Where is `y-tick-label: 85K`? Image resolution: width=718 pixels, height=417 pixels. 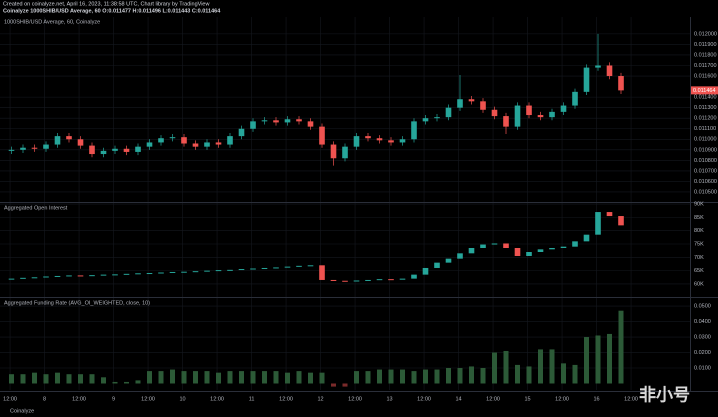 y-tick-label: 85K is located at coordinates (699, 218).